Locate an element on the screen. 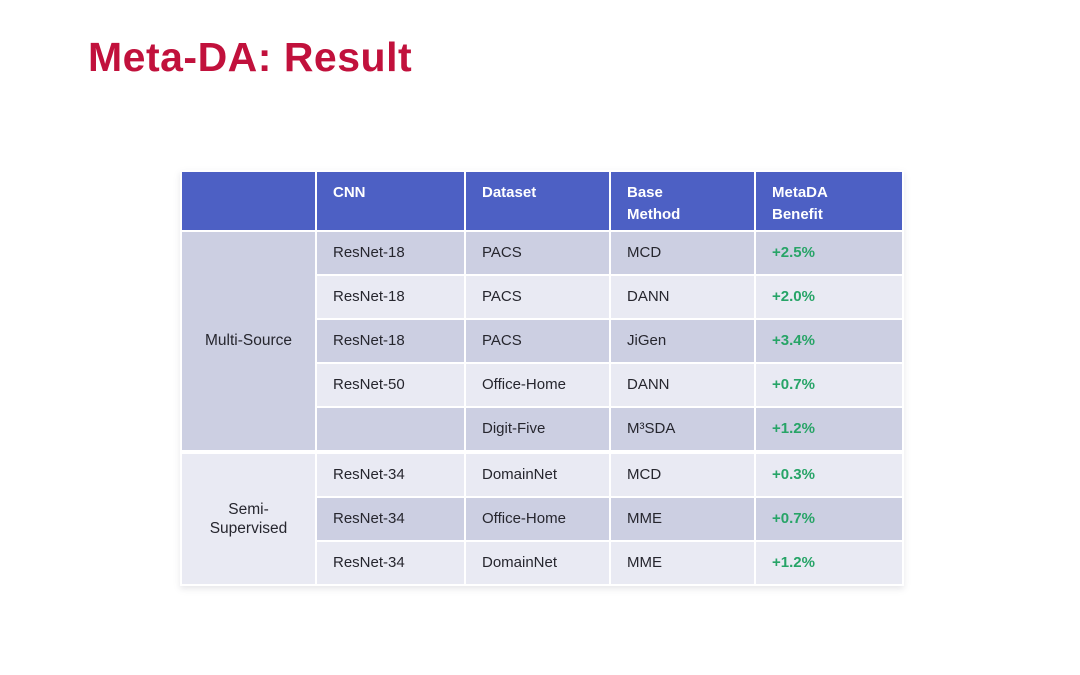 This screenshot has width=1080, height=675. table-row: ResNet-34 DomainNet MME +1.2% is located at coordinates (542, 563).